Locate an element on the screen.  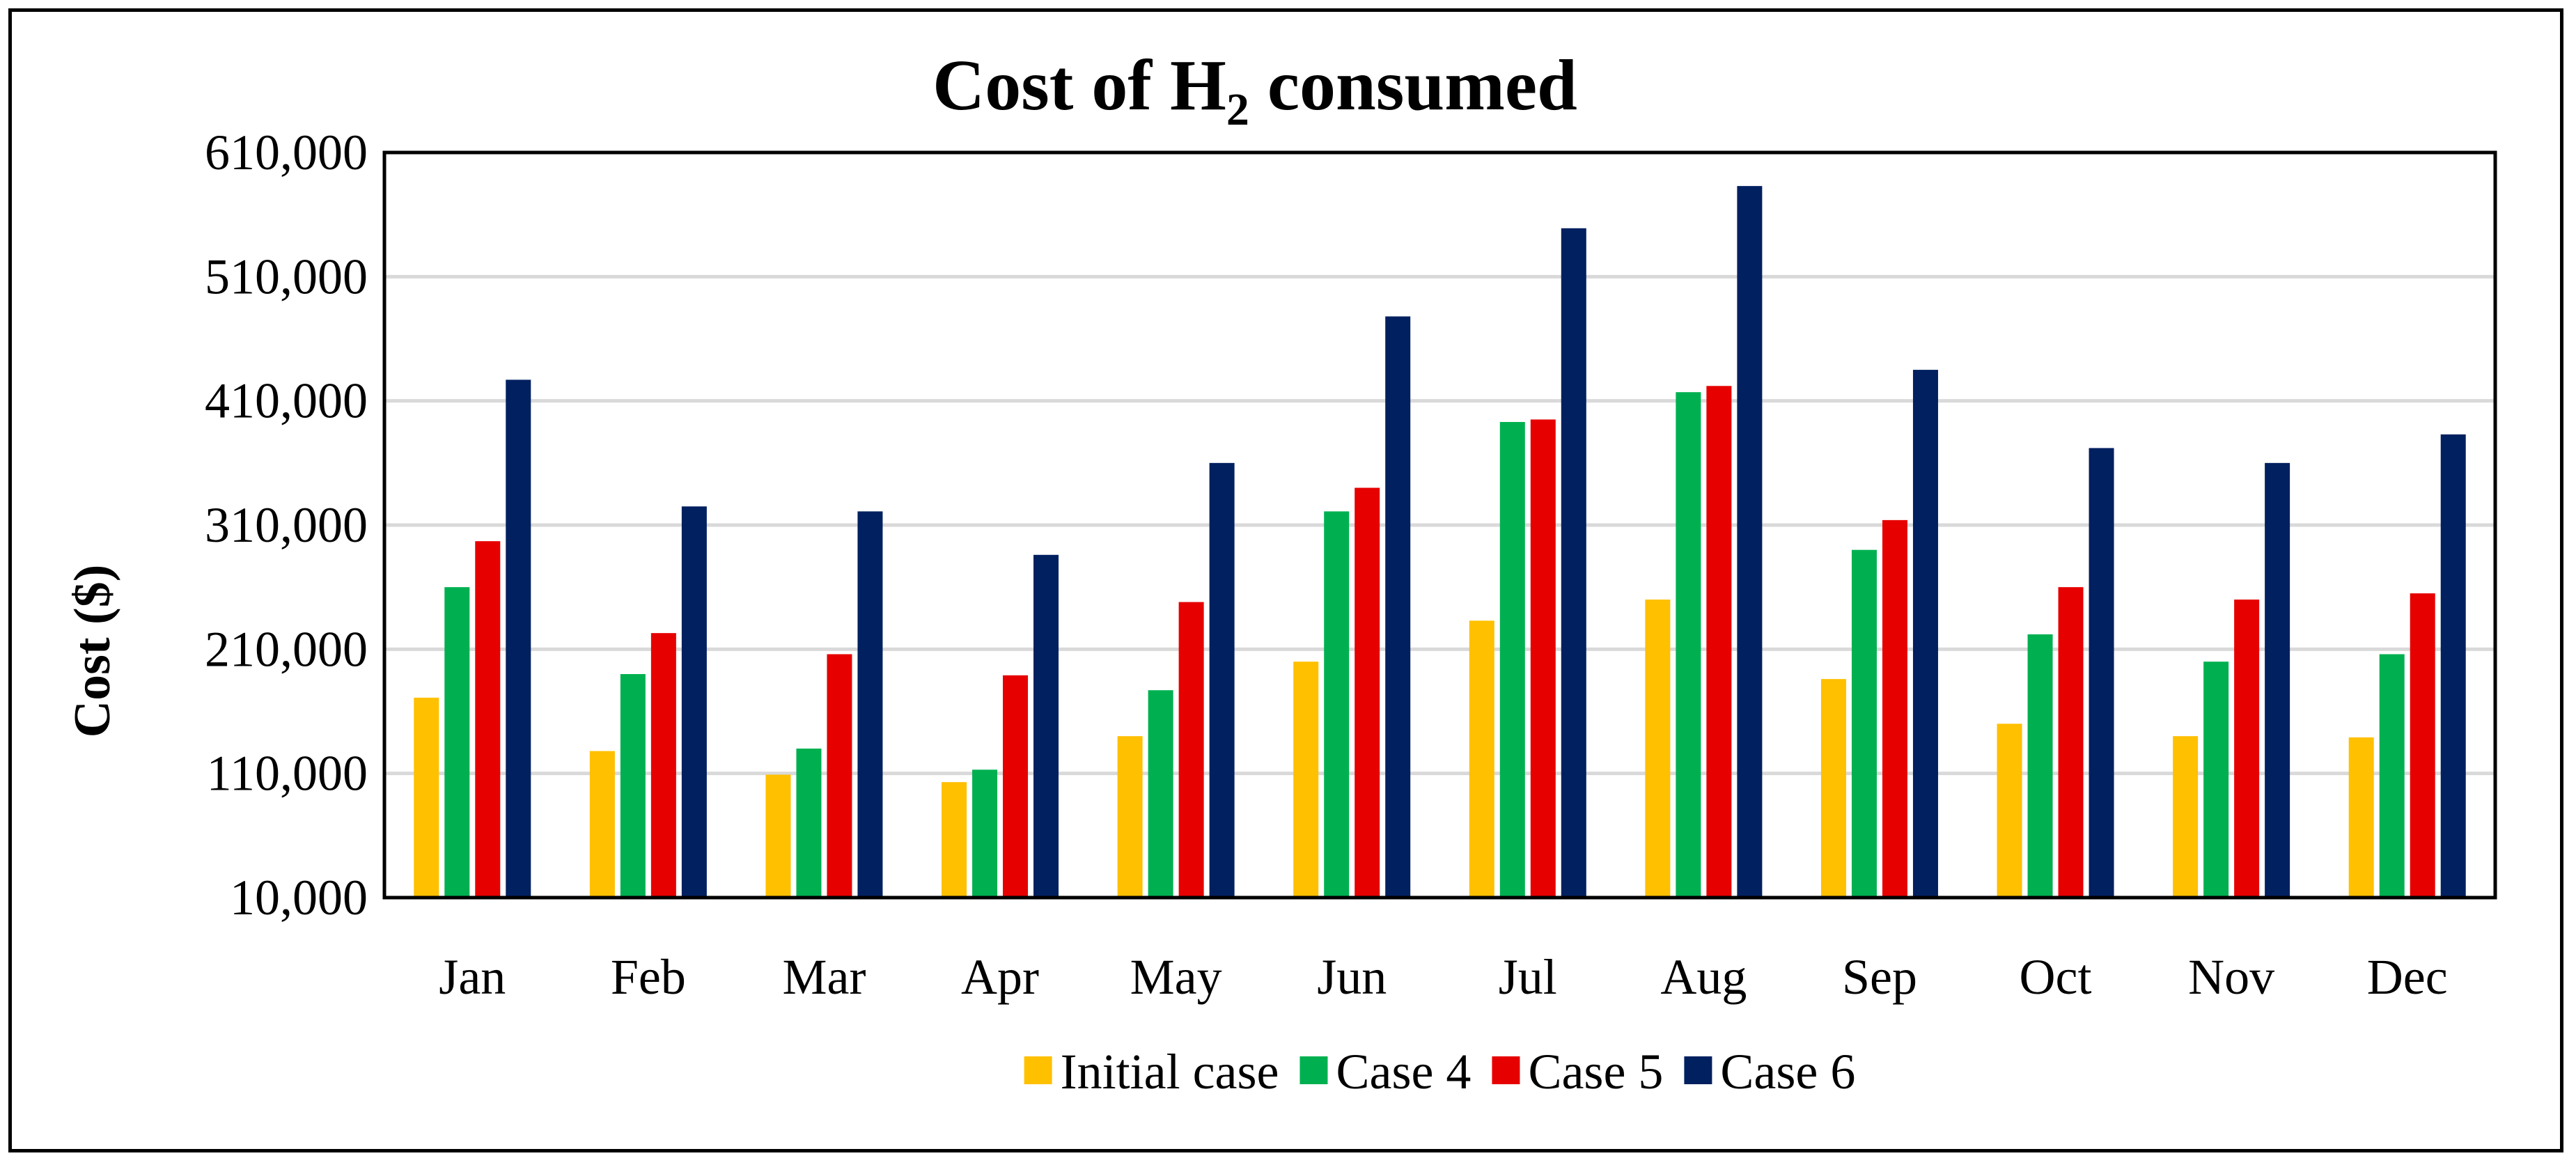
x-tick-label: Feb is located at coordinates (648, 977).